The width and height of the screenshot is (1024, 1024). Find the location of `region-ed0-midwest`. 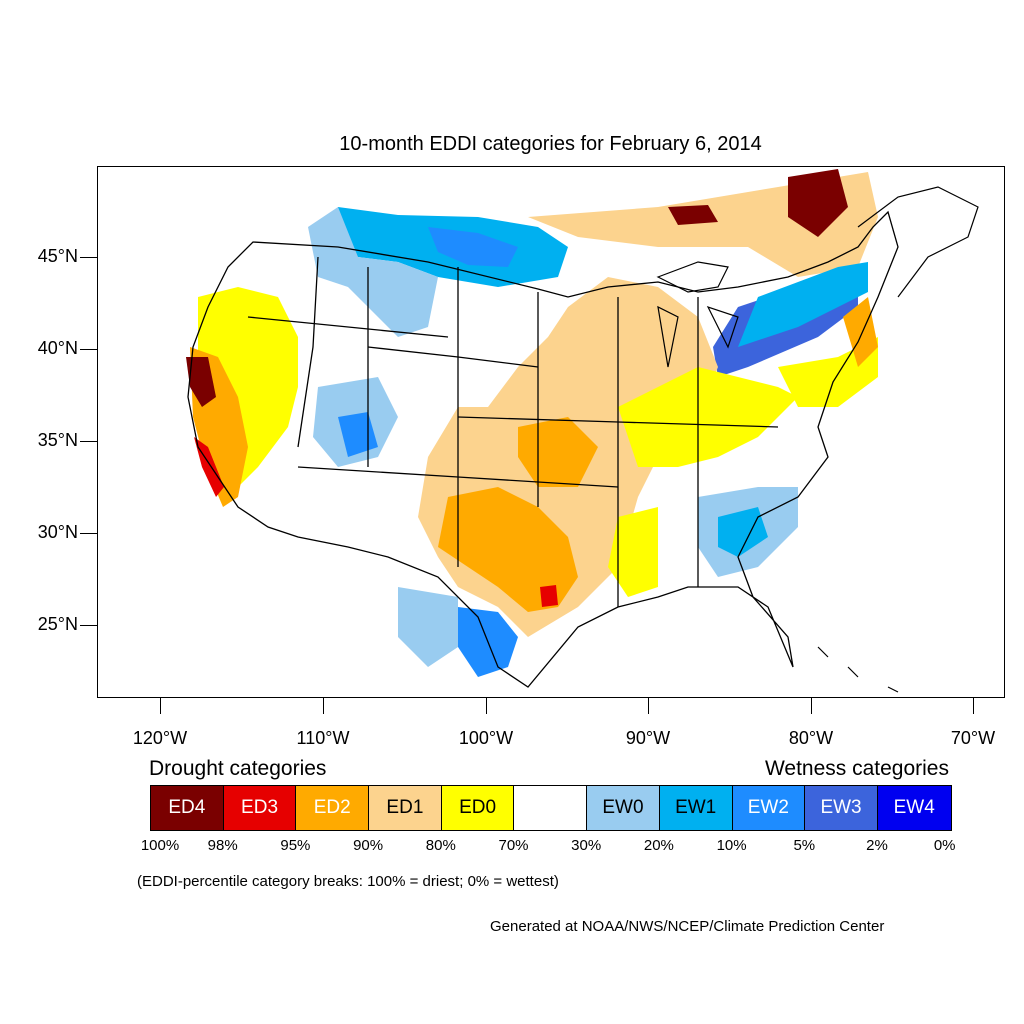

region-ed0-midwest is located at coordinates (708, 417).